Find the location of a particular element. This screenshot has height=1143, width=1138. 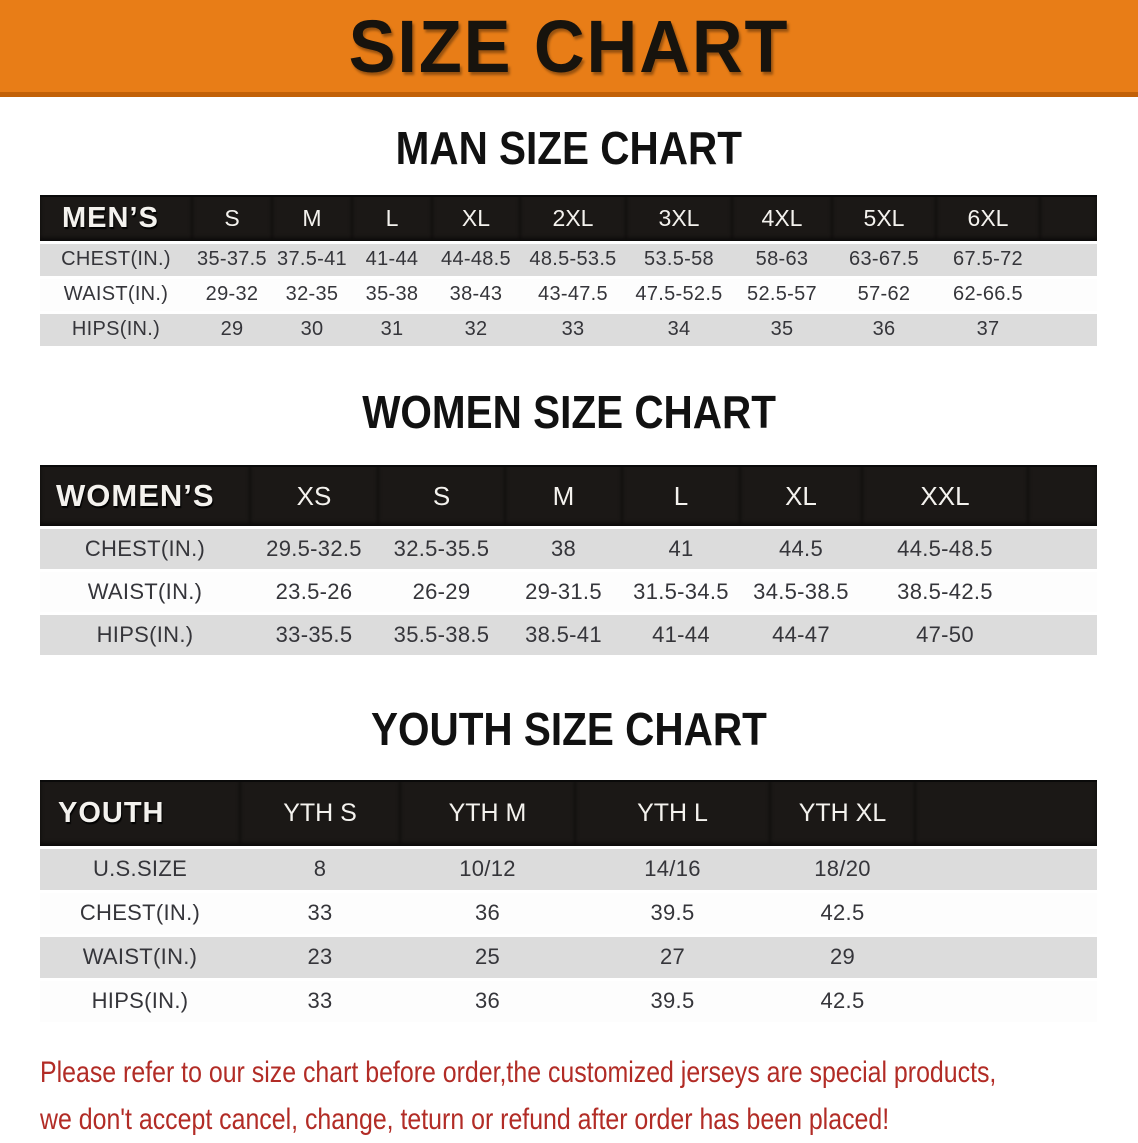

womens-cell: 41 is located at coordinates (681, 549).